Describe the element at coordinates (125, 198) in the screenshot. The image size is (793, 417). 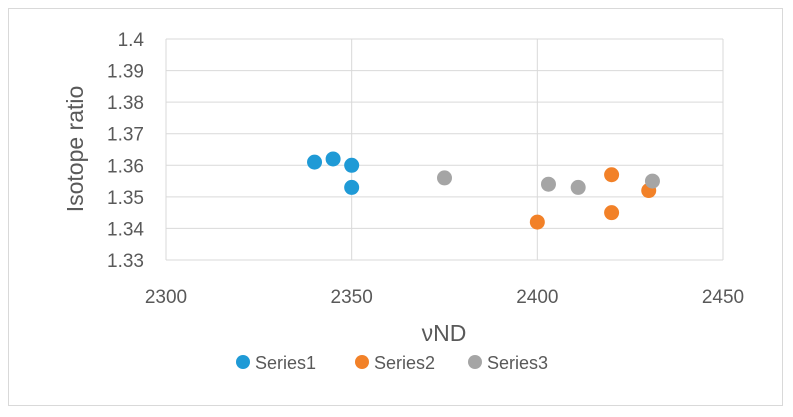
I see `y-tick-label: 1.35` at that location.